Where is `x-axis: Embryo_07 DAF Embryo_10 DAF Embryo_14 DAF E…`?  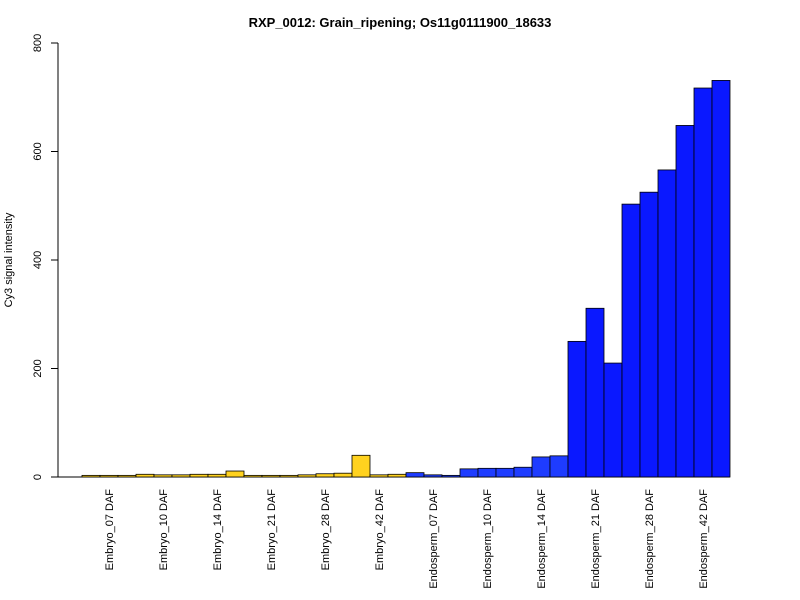 x-axis: Embryo_07 DAF Embryo_10 DAF Embryo_14 DAF E… is located at coordinates (407, 539).